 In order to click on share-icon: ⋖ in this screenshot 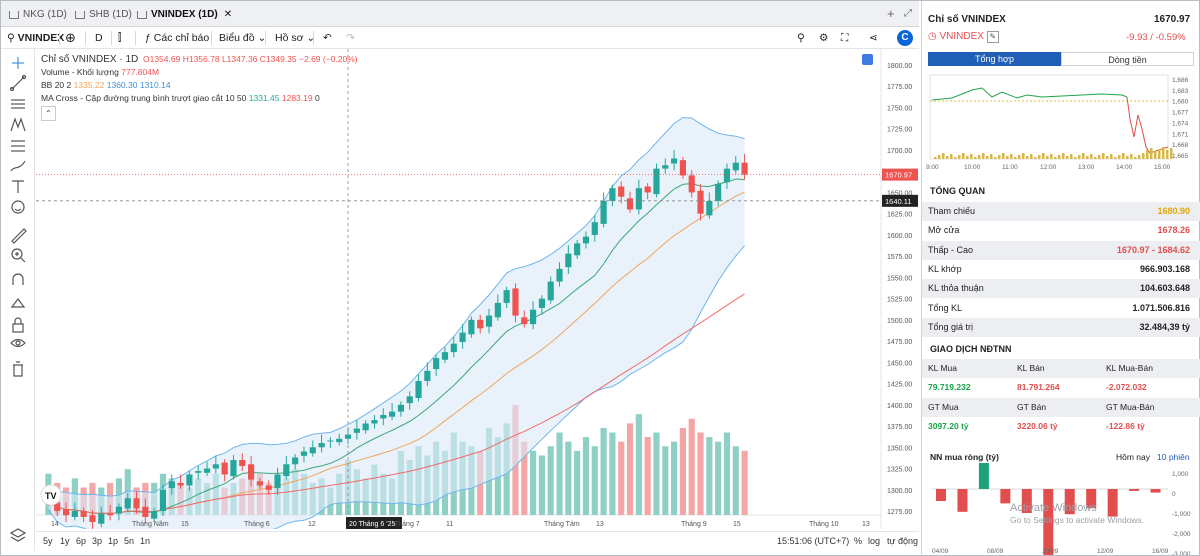, I will do `click(873, 38)`.